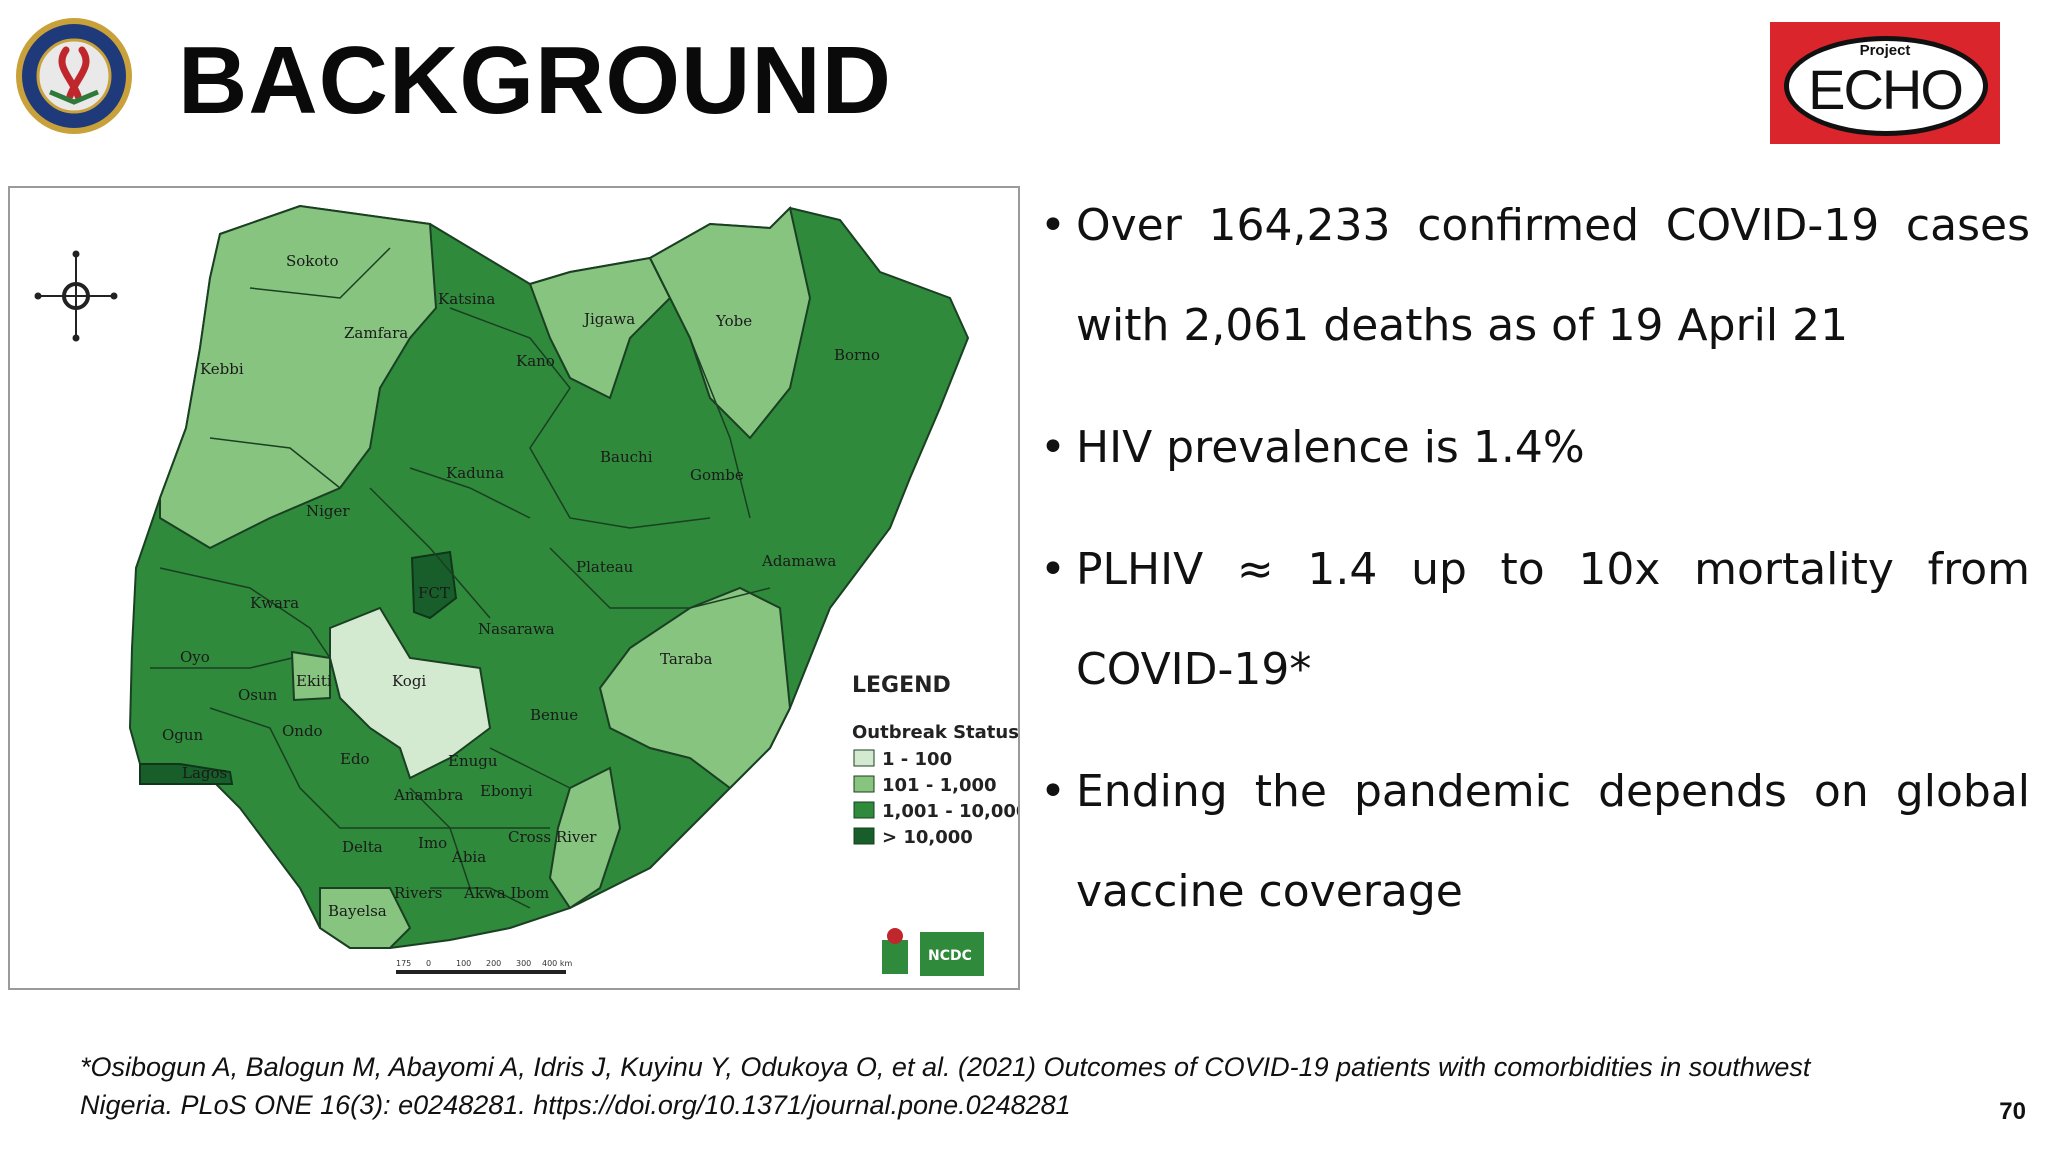 This screenshot has height=1152, width=2048. I want to click on ncdc-logo: NCDC, so click(952, 954).